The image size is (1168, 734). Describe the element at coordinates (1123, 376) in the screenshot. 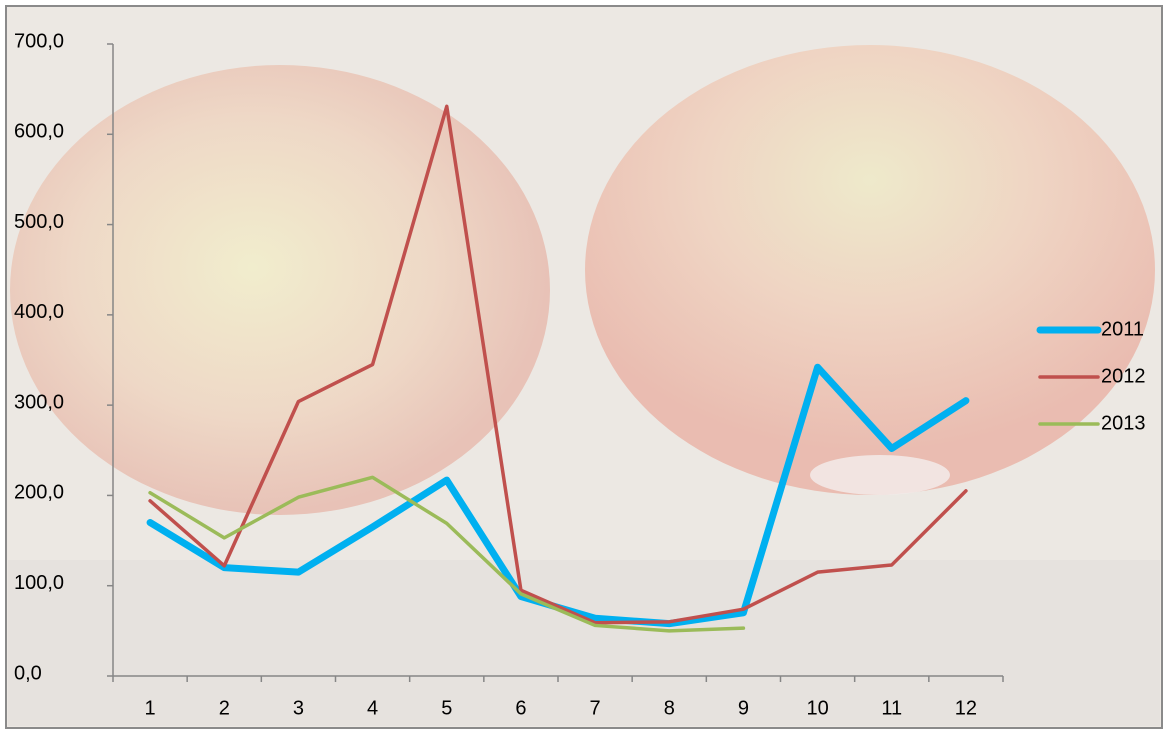

I see `legend-label: 2012` at that location.